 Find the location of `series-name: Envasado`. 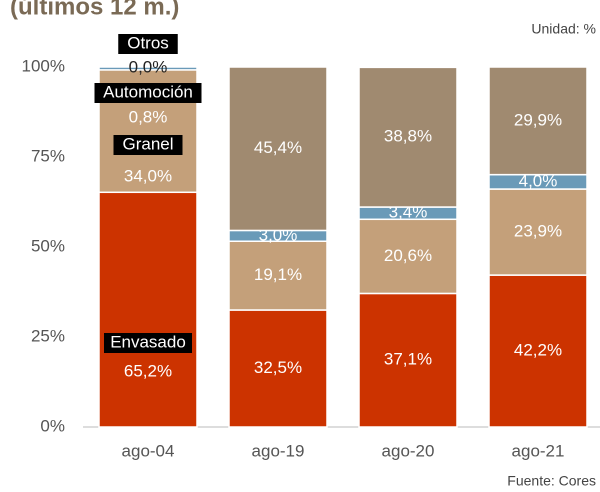

series-name: Envasado is located at coordinates (148, 341).